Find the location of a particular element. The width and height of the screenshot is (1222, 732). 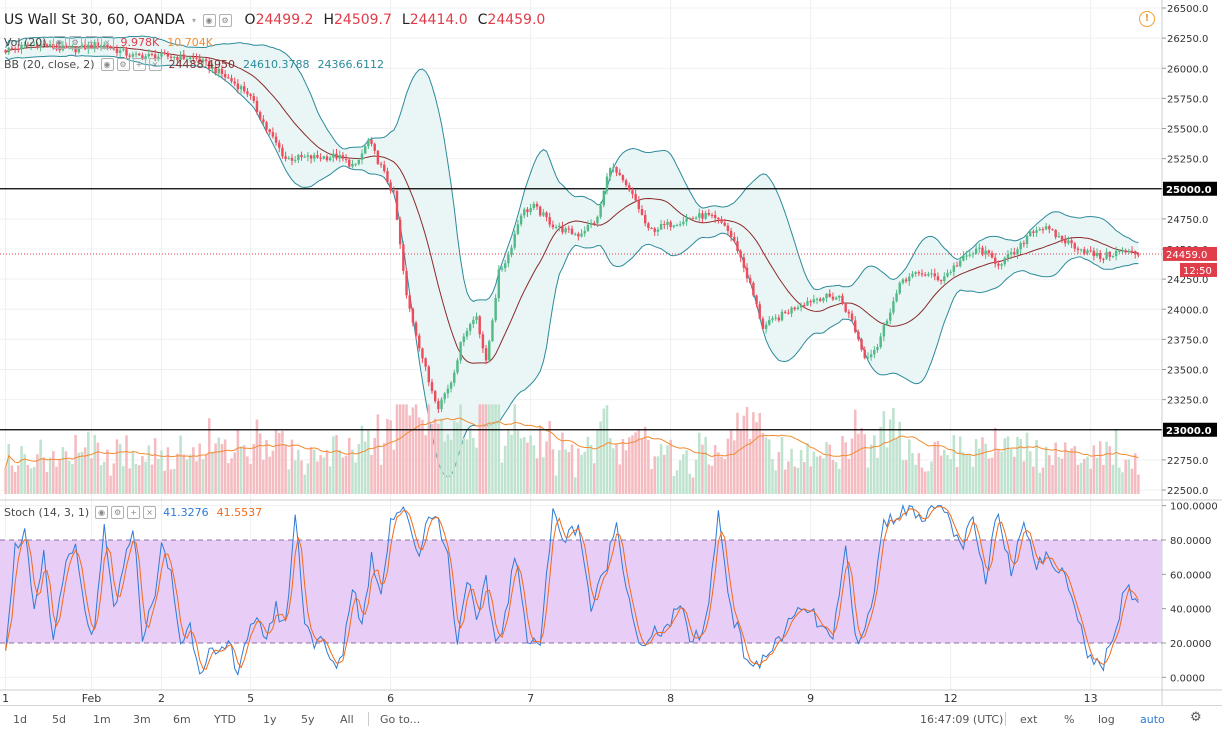

range-1m: 1m is located at coordinates (102, 719).